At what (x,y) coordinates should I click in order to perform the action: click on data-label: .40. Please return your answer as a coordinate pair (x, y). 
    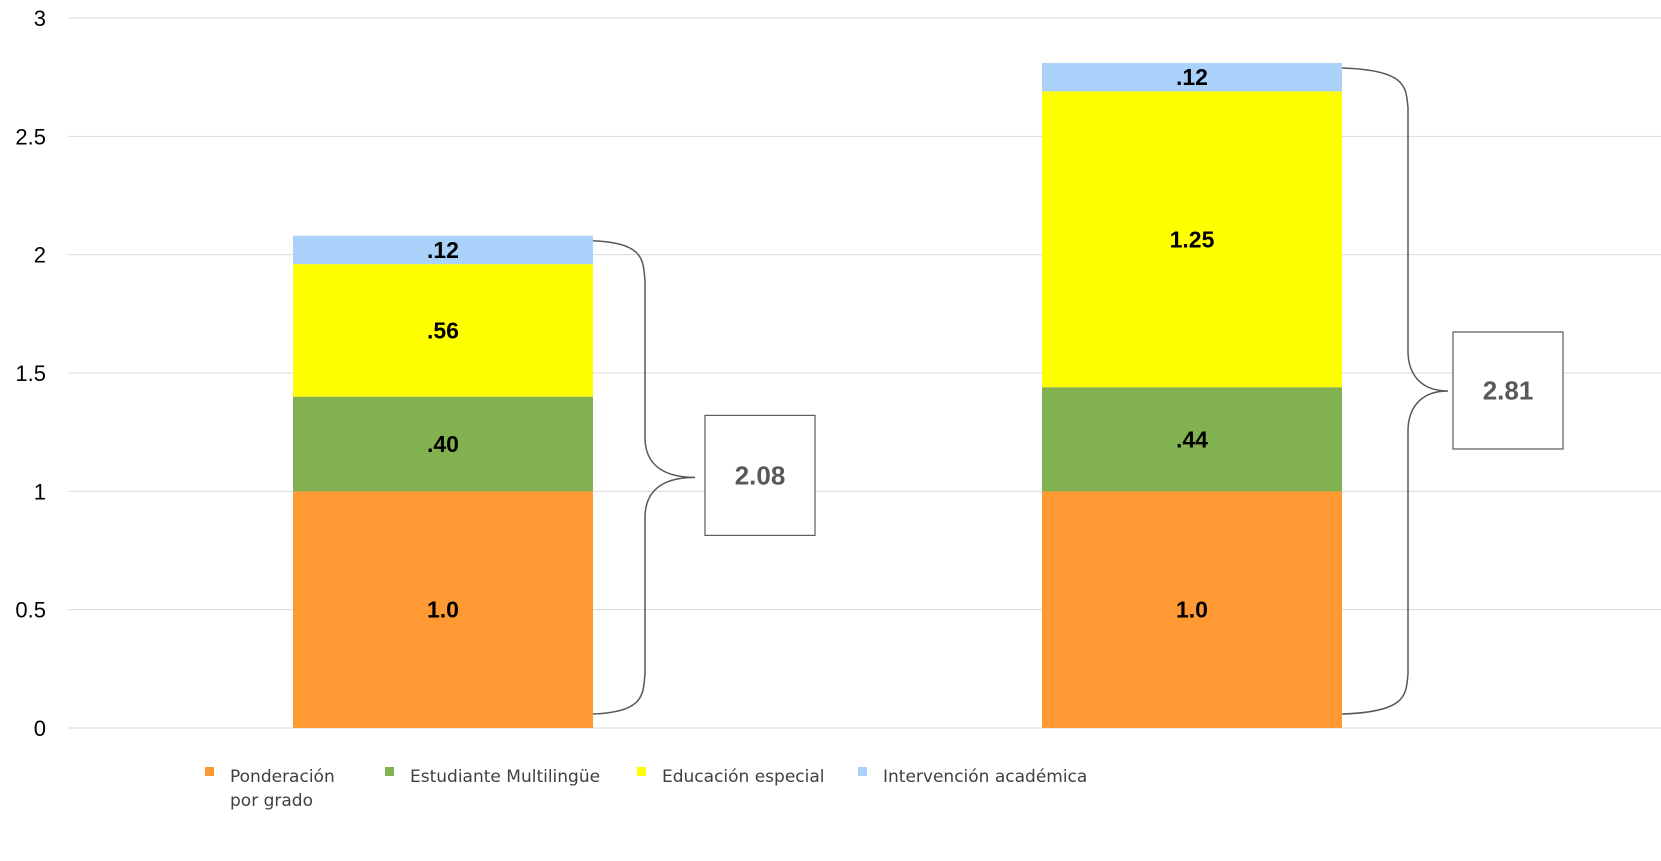
    Looking at the image, I should click on (443, 444).